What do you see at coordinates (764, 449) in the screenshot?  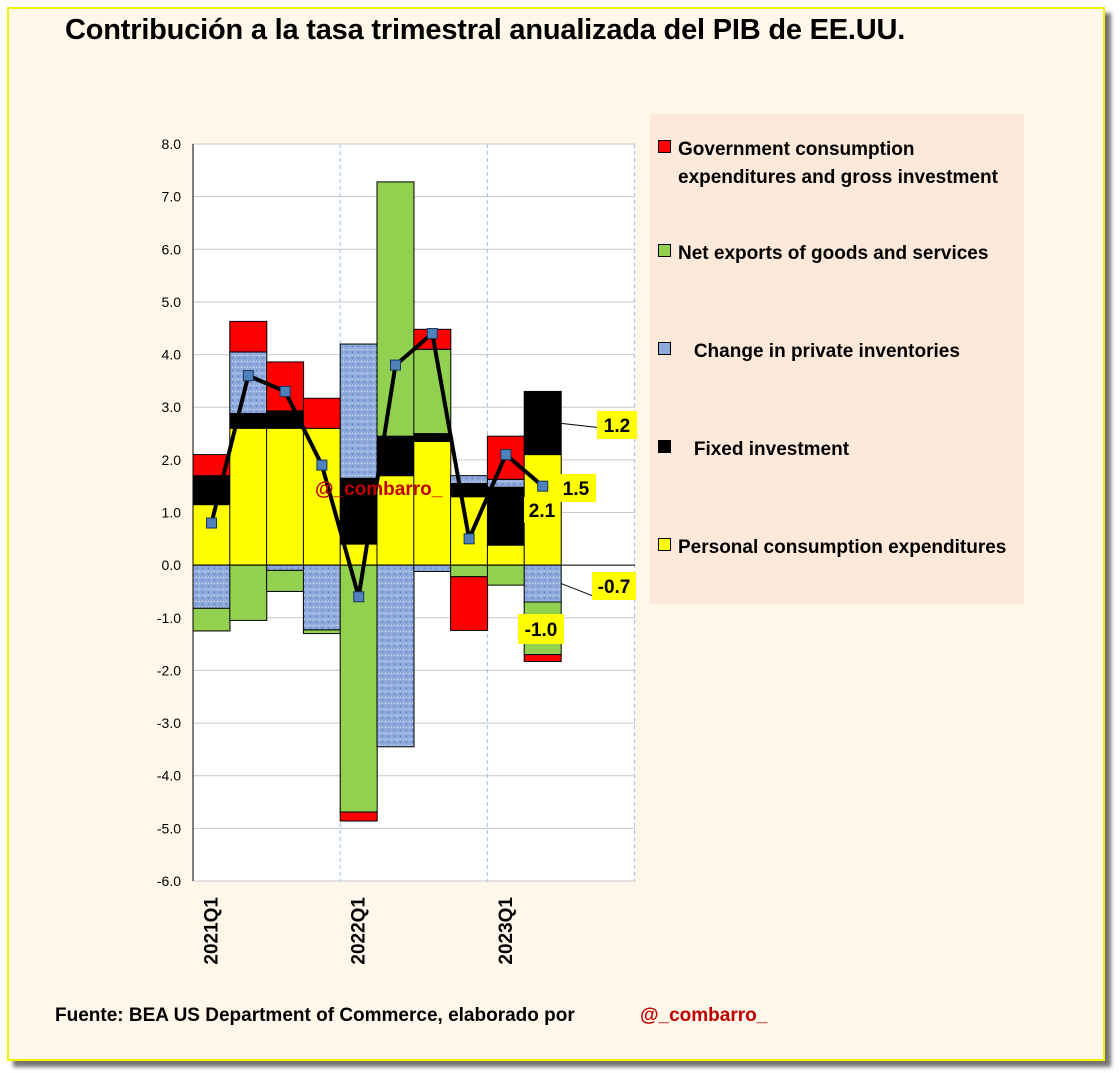 I see `legend-label-fixed-investment: Fixed investment` at bounding box center [764, 449].